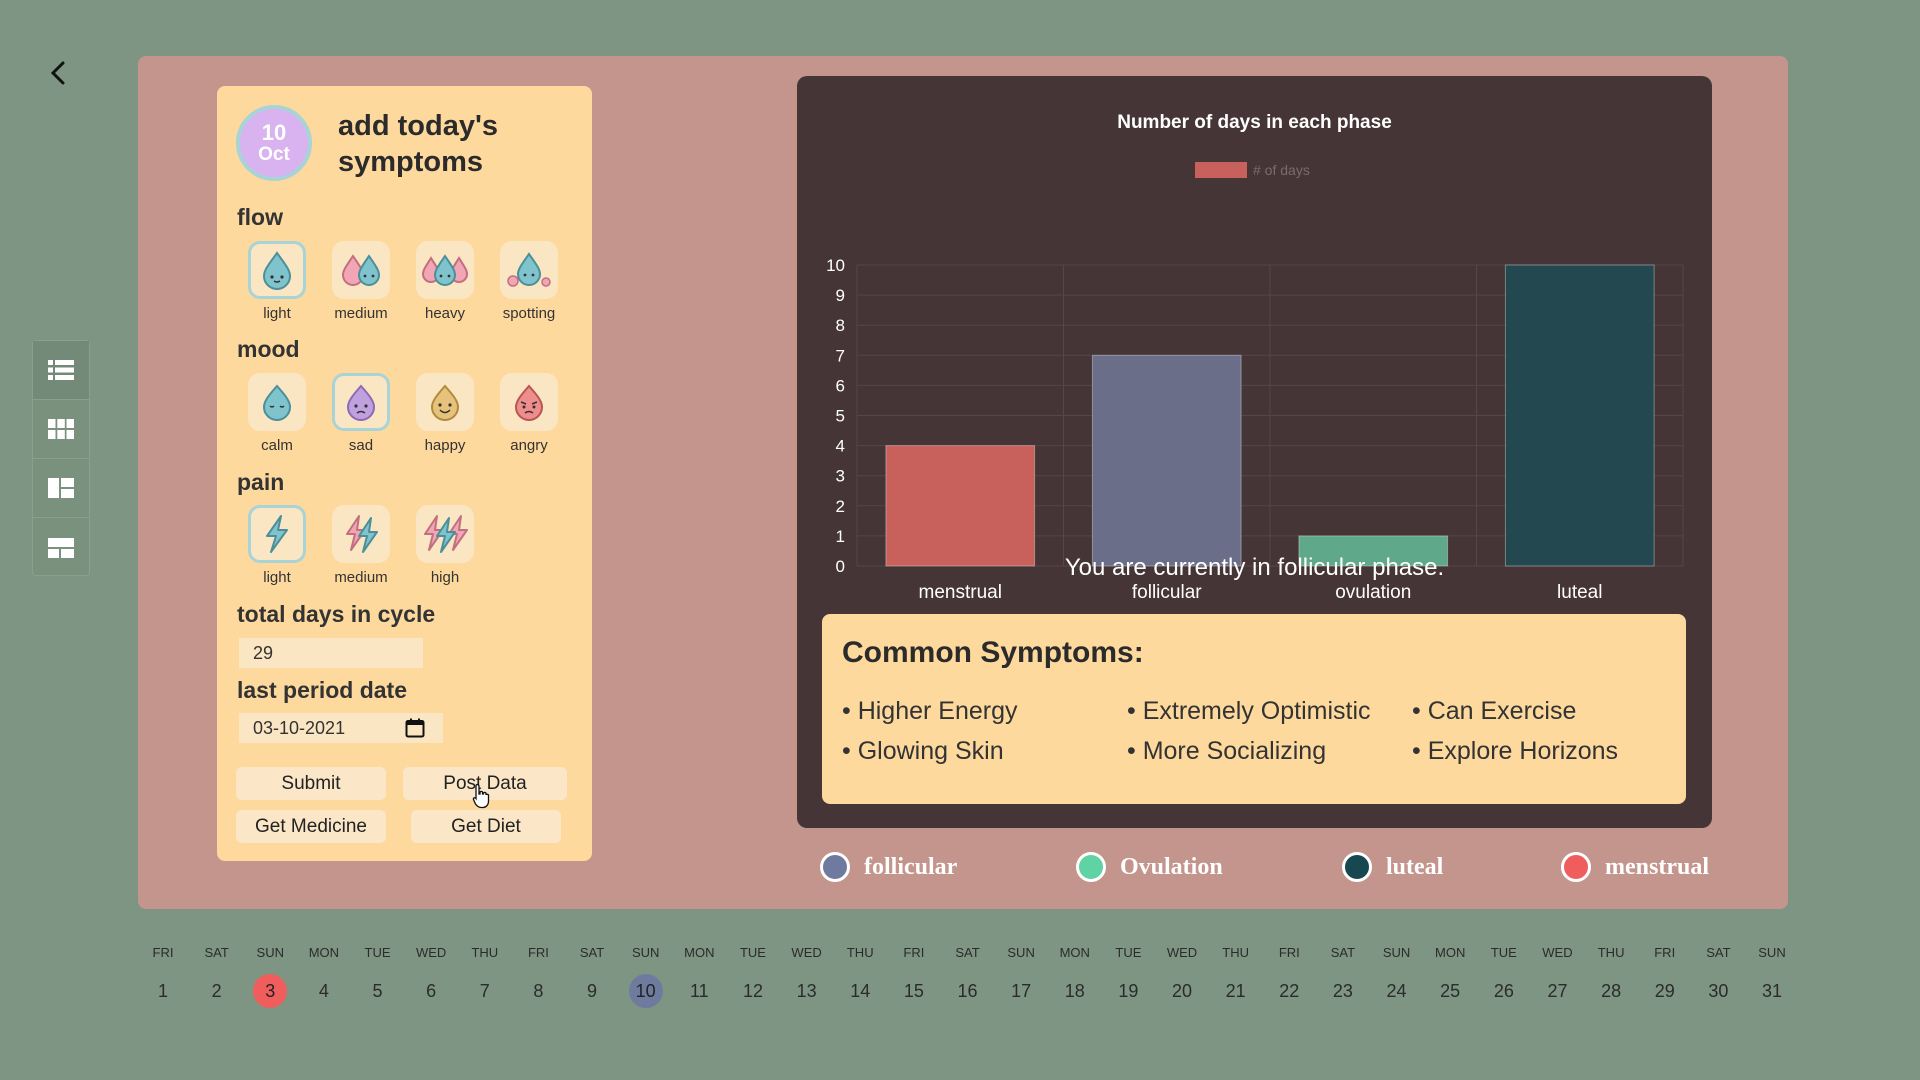  What do you see at coordinates (840, 385) in the screenshot?
I see `y-tick-label: 6` at bounding box center [840, 385].